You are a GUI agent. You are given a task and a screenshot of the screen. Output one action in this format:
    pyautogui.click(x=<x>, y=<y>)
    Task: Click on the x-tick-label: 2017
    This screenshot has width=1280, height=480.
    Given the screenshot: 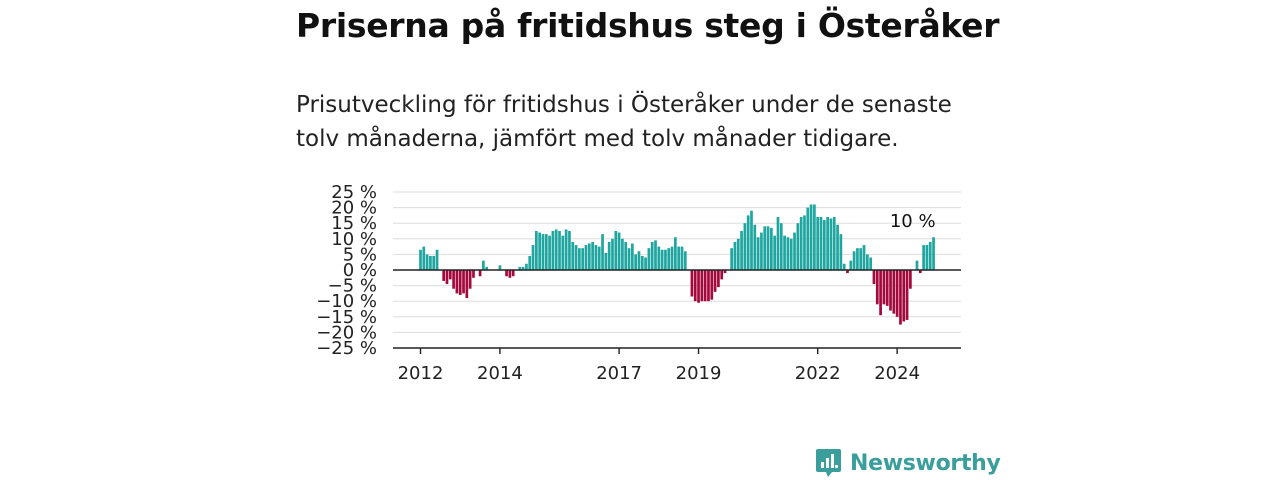 What is the action you would take?
    pyautogui.click(x=619, y=373)
    